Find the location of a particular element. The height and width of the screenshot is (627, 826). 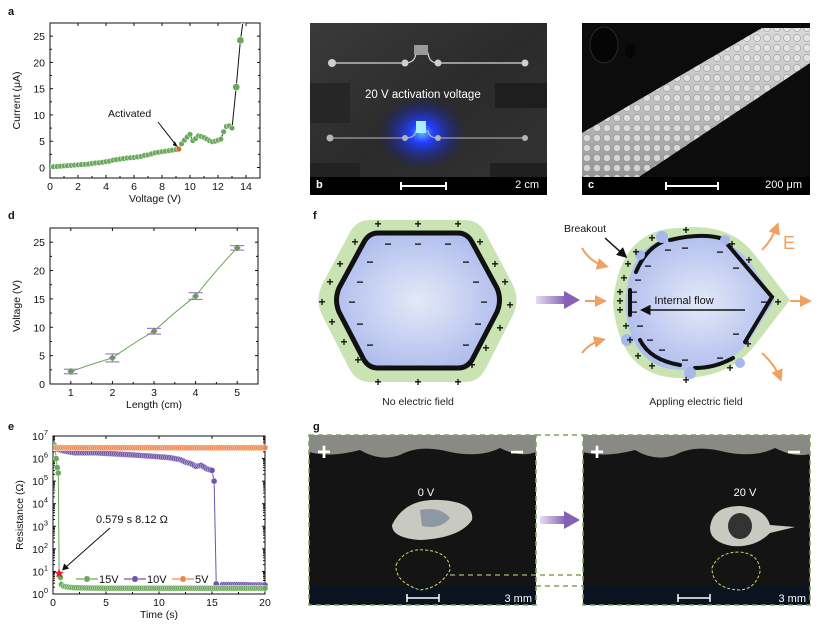

y-tick-exponent: 6 is located at coordinates (46, 455).